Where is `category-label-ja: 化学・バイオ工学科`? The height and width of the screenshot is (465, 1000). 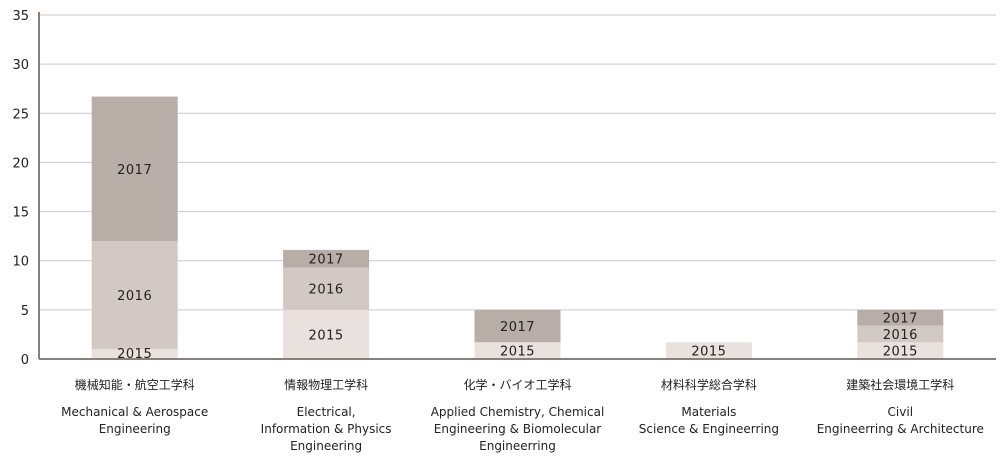
category-label-ja: 化学・バイオ工学科 is located at coordinates (517, 384).